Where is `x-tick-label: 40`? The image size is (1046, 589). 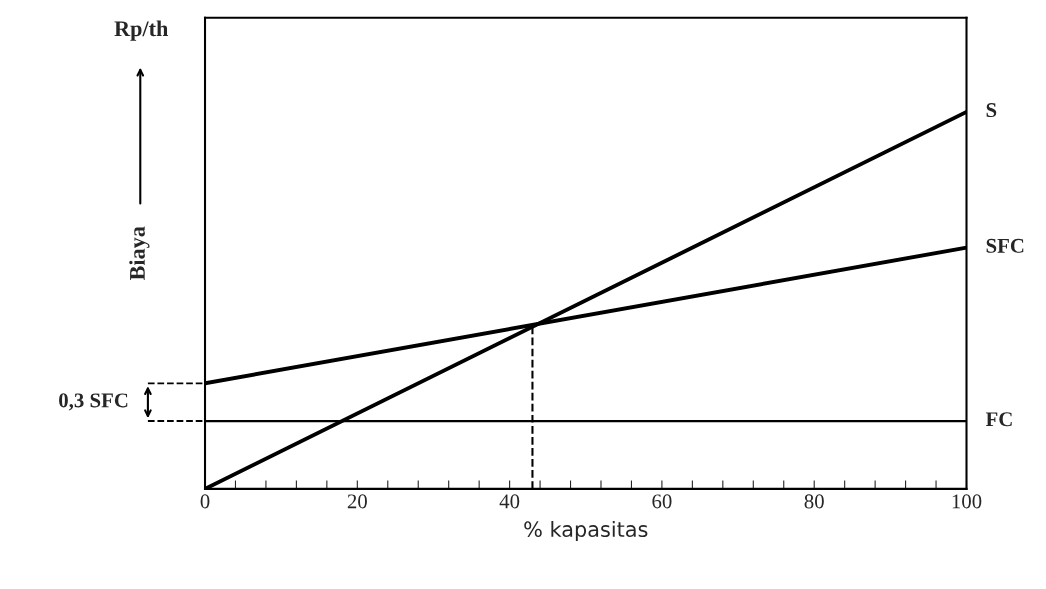
x-tick-label: 40 is located at coordinates (509, 501).